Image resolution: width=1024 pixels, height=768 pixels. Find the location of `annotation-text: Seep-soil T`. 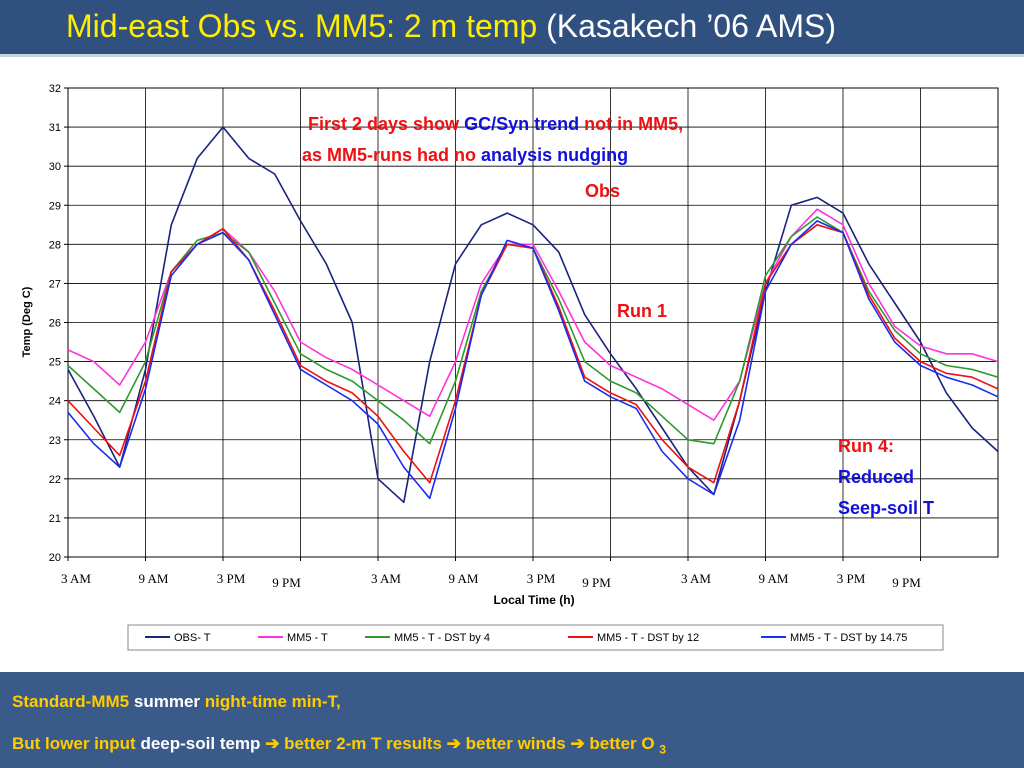

annotation-text: Seep-soil T is located at coordinates (886, 508).